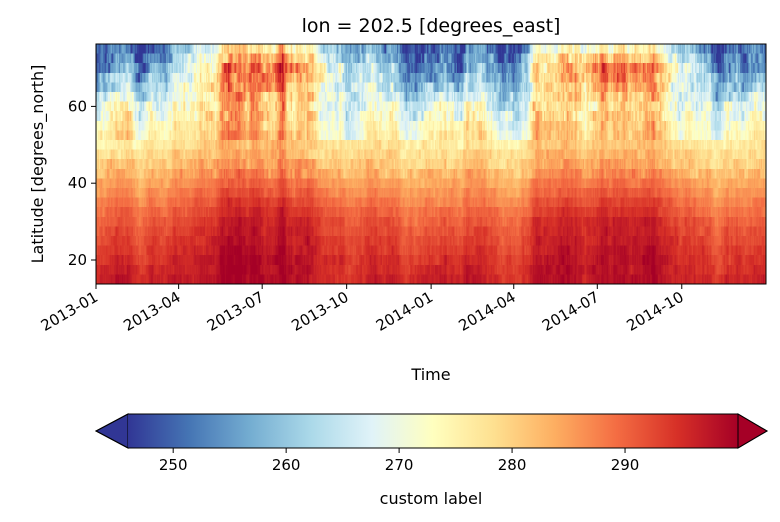 This screenshot has width=780, height=522. I want to click on colorbar: 250 260 270 280 290, so click(431, 443).